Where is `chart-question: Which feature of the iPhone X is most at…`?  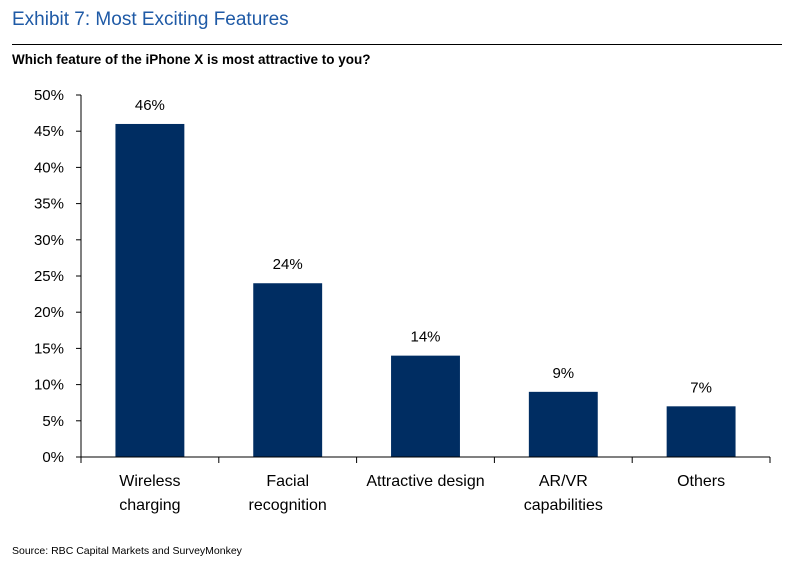
chart-question: Which feature of the iPhone X is most at… is located at coordinates (191, 59).